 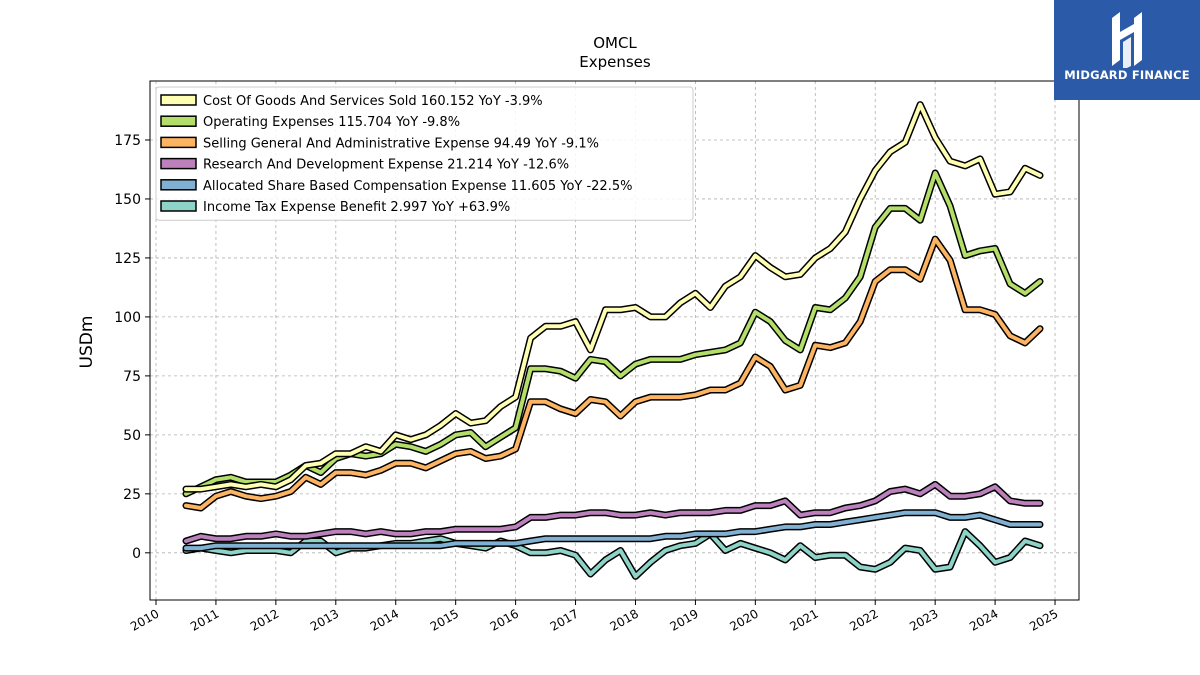 I want to click on legend-label: Operating Expenses 115.704 YoY -9.8%, so click(x=331, y=122).